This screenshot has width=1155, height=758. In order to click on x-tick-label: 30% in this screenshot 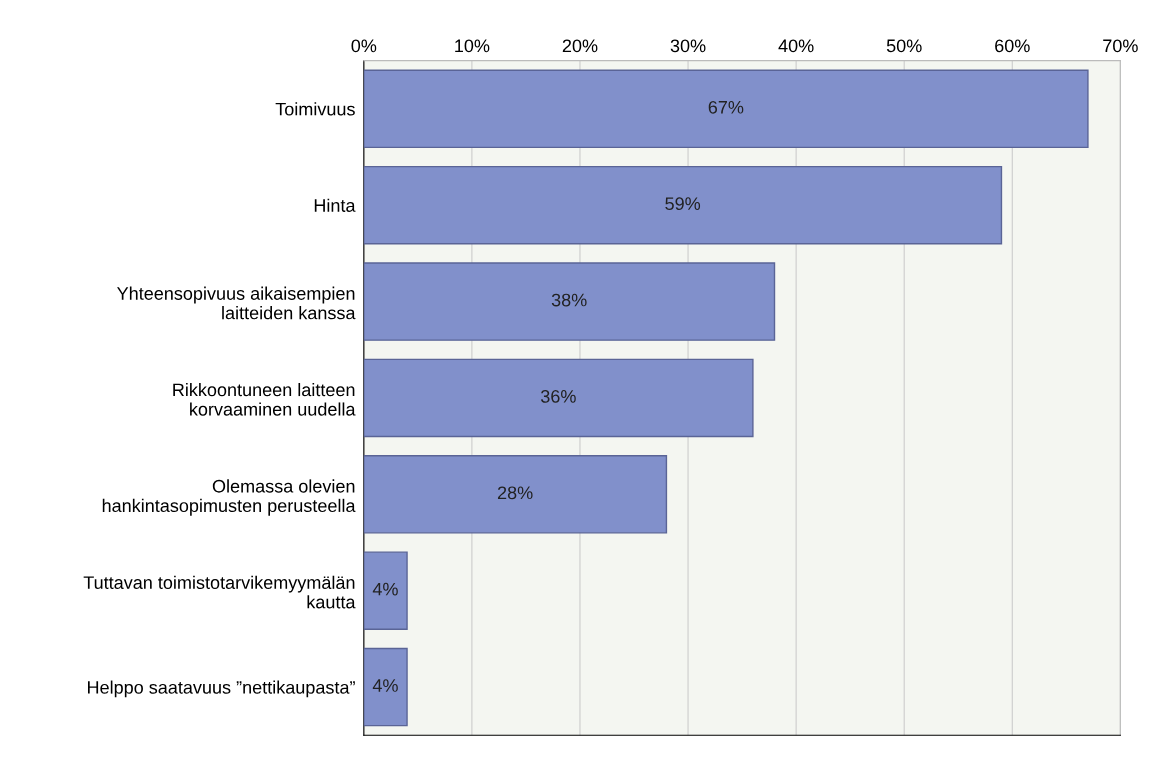, I will do `click(688, 46)`.